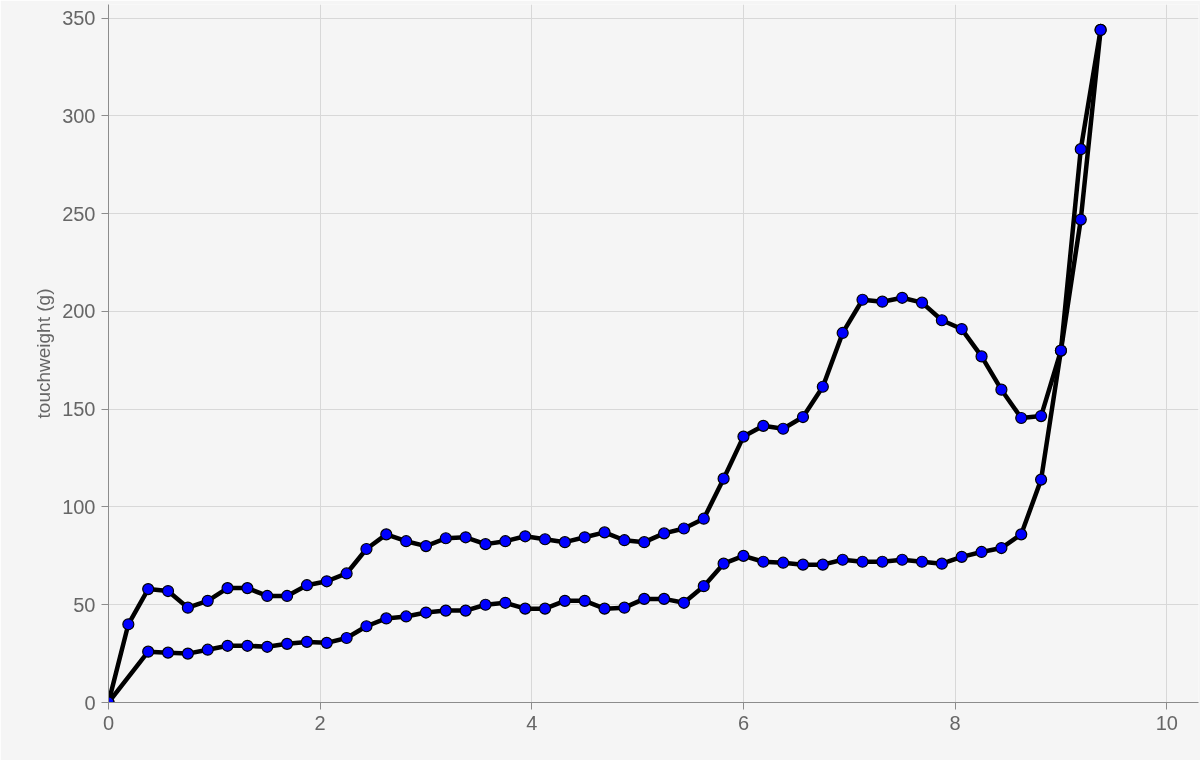  What do you see at coordinates (90, 702) in the screenshot?
I see `y-tick-label: 0` at bounding box center [90, 702].